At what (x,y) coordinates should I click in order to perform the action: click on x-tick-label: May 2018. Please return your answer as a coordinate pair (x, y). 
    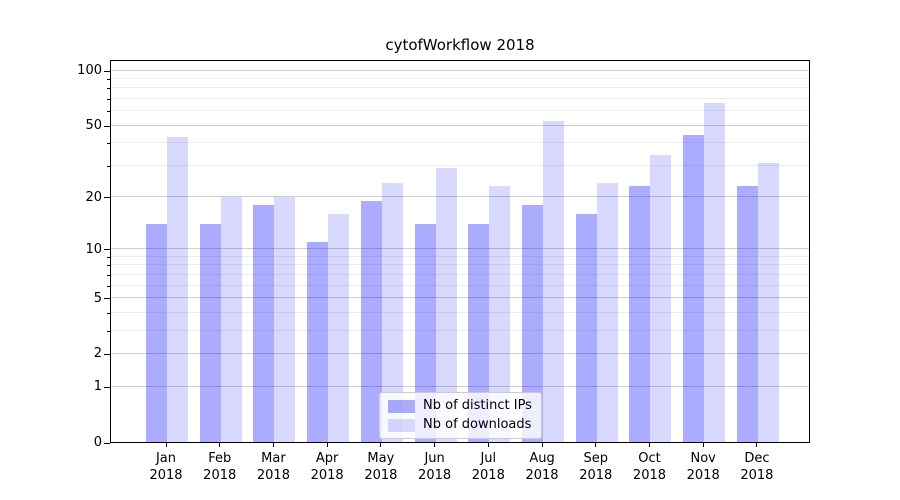
    Looking at the image, I should click on (381, 467).